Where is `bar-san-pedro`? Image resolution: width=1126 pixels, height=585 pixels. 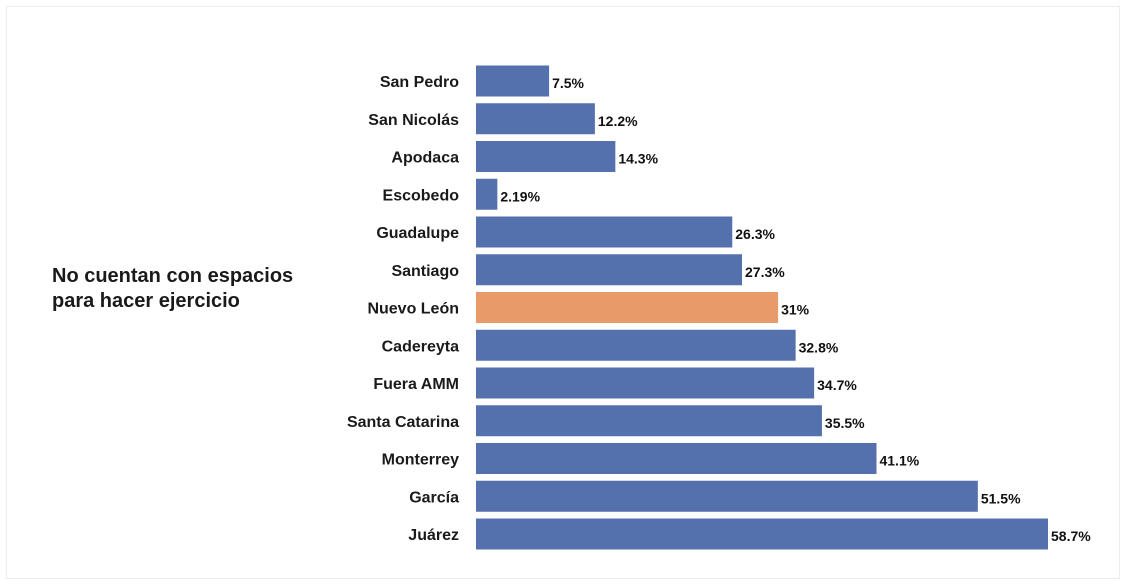
bar-san-pedro is located at coordinates (513, 81).